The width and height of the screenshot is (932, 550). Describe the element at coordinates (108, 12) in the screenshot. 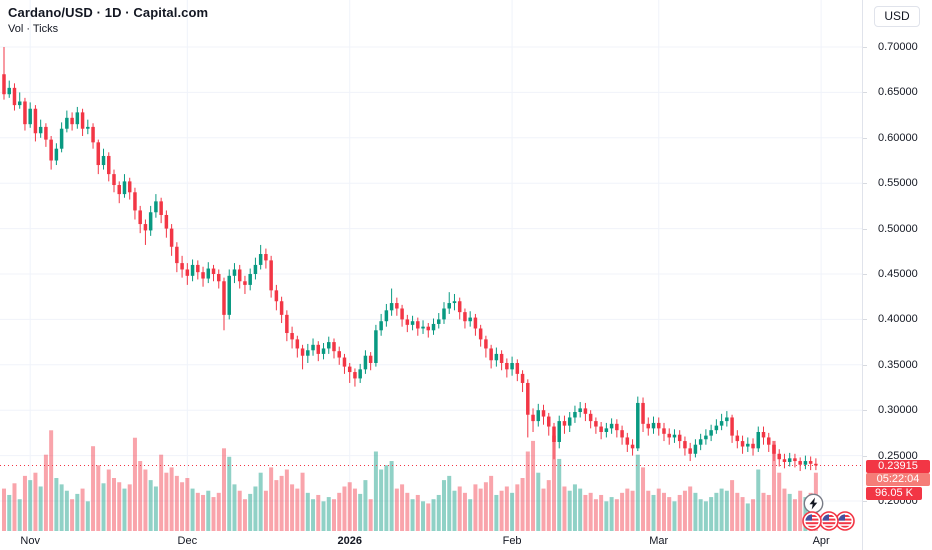

I see `symbol-title: Cardano/USD · 1D · Capital.com` at that location.